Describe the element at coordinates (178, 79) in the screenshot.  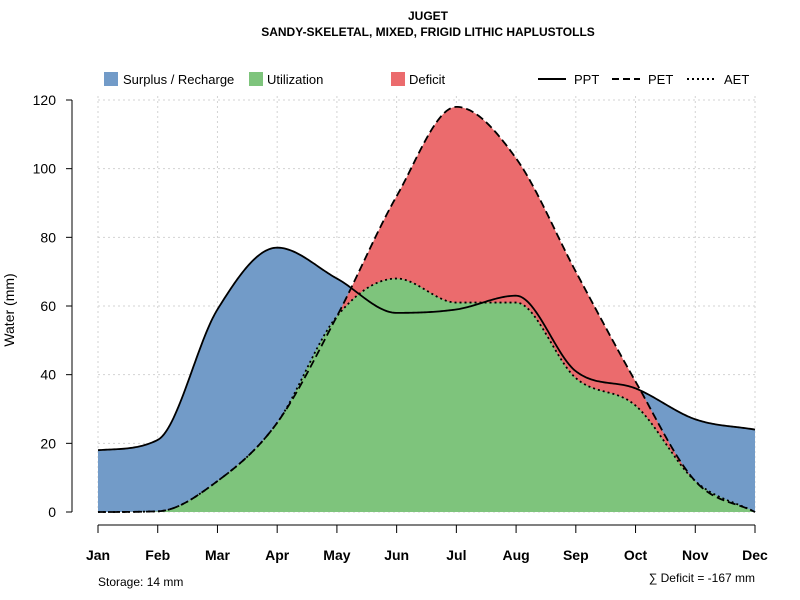
I see `legend-label-surplus: Surplus / Recharge` at that location.